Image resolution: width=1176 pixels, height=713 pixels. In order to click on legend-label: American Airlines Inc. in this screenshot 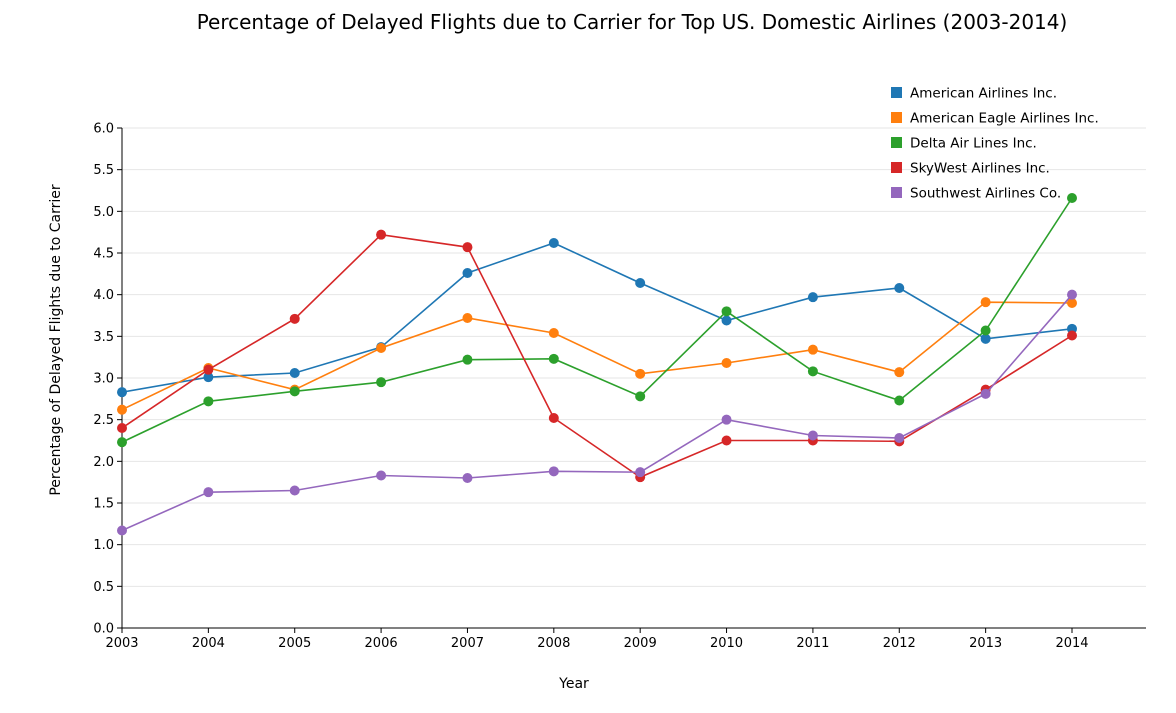, I will do `click(983, 94)`.